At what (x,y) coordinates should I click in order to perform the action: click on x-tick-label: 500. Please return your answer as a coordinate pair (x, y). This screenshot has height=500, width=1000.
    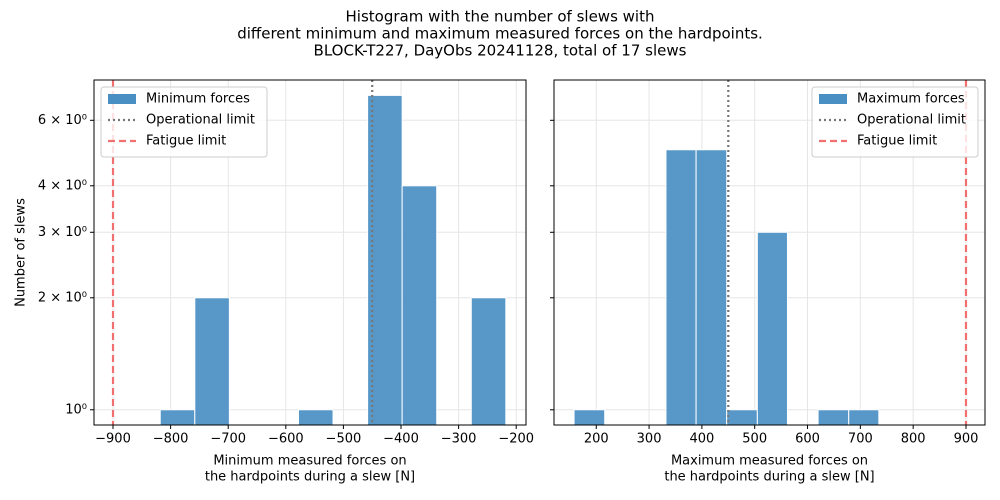
    Looking at the image, I should click on (754, 439).